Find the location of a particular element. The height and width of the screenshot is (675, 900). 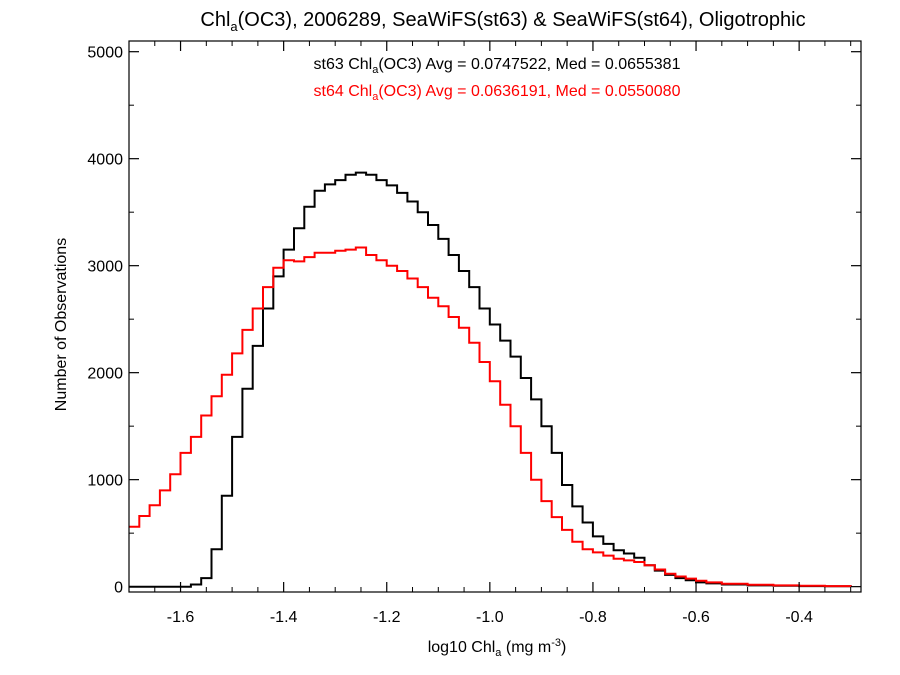

x-tick-label: -0.6 is located at coordinates (696, 617).